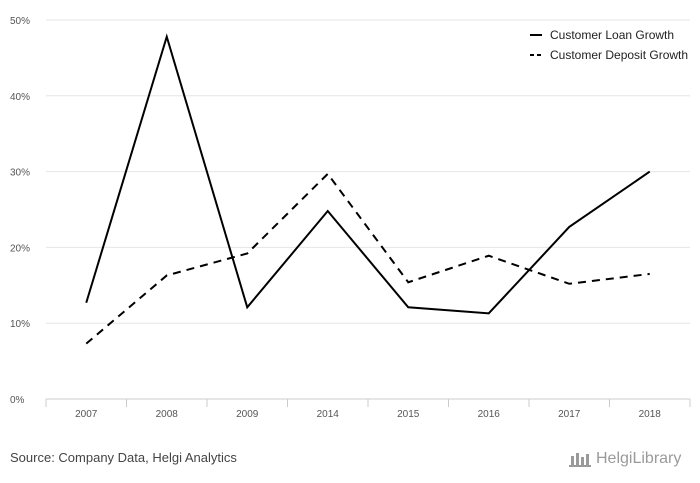  Describe the element at coordinates (408, 414) in the screenshot. I see `x-tick-label: 2015` at that location.